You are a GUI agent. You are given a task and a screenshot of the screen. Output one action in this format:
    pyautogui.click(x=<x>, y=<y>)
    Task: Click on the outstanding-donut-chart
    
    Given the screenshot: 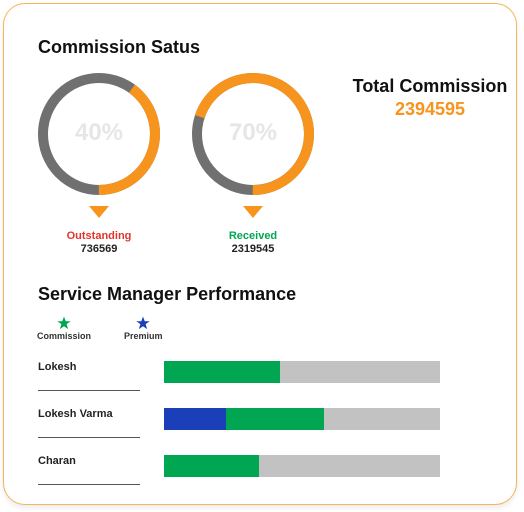 What is the action you would take?
    pyautogui.click(x=99, y=145)
    